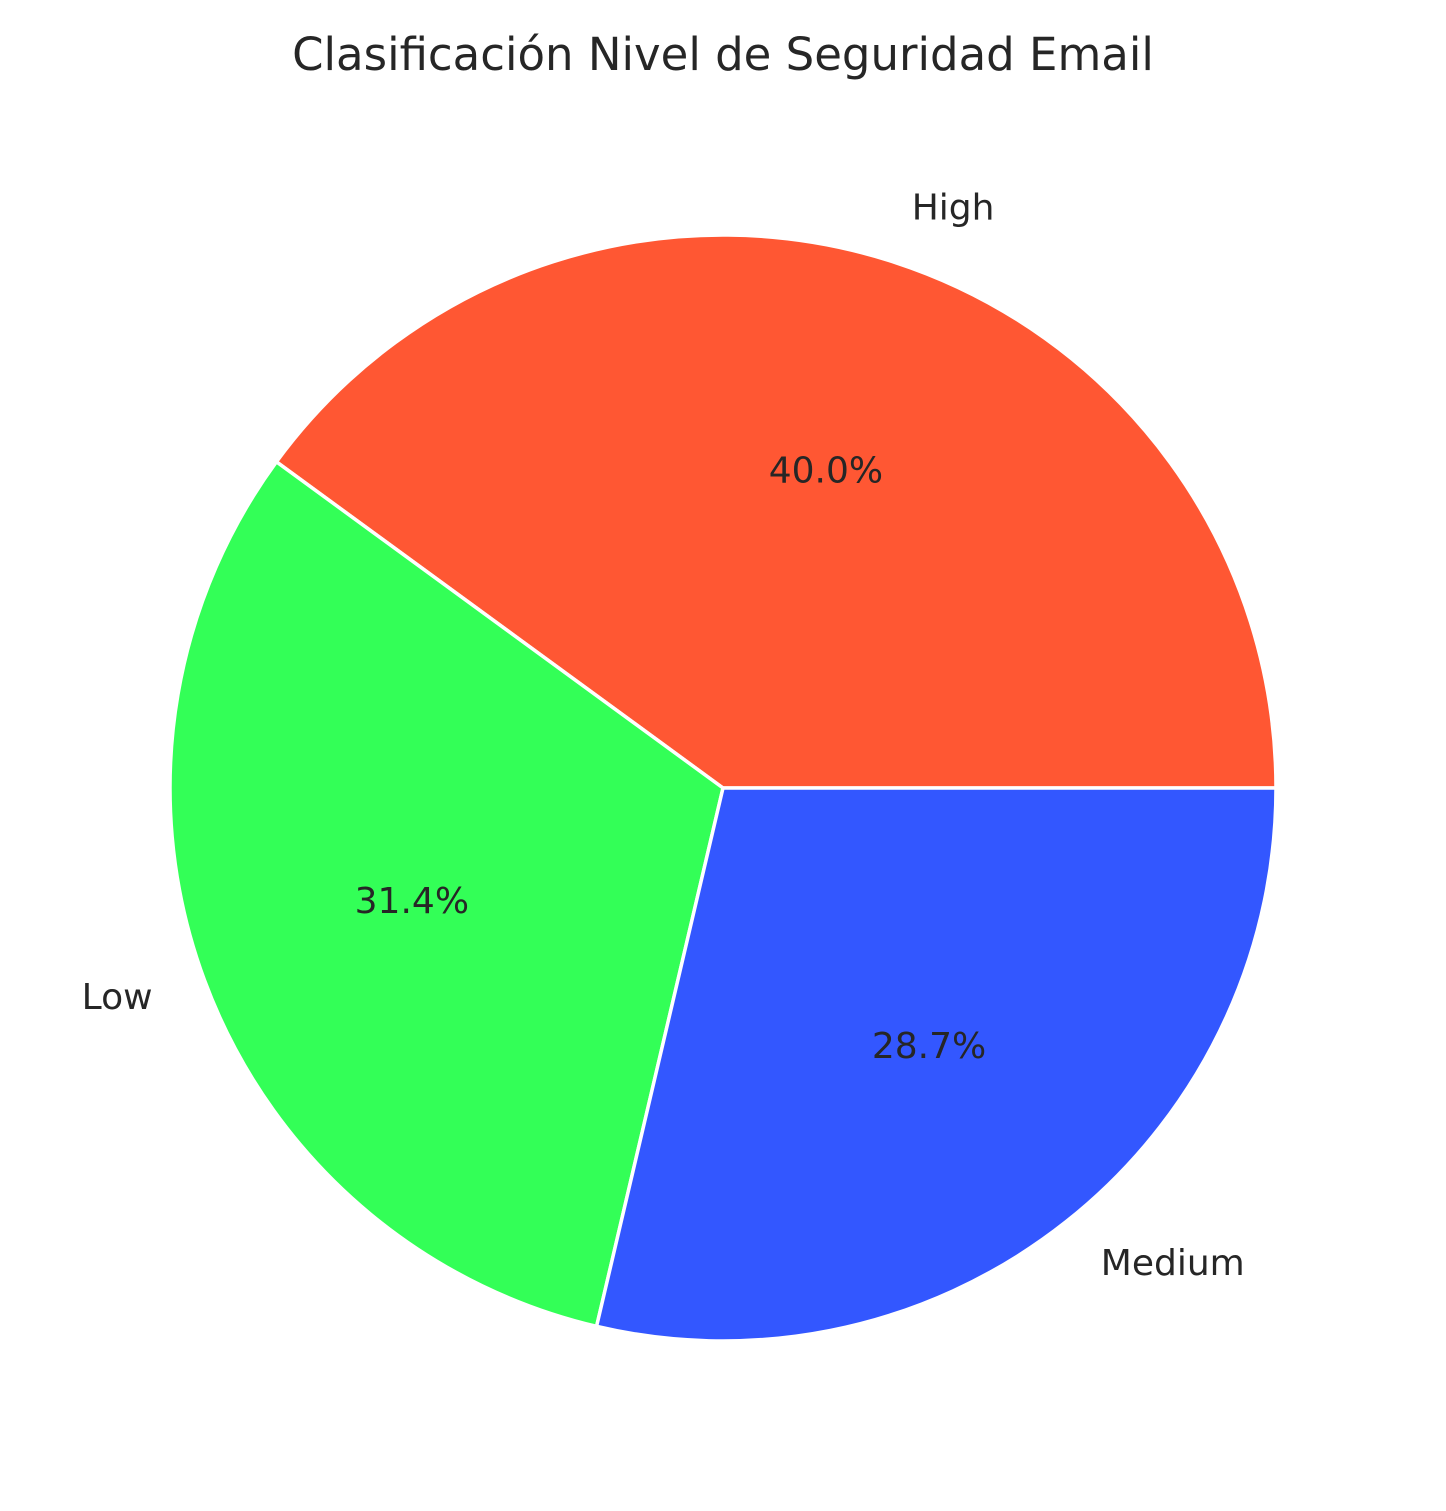  Describe the element at coordinates (929, 1046) in the screenshot. I see `slice-percent-medium: 28.7%` at that location.